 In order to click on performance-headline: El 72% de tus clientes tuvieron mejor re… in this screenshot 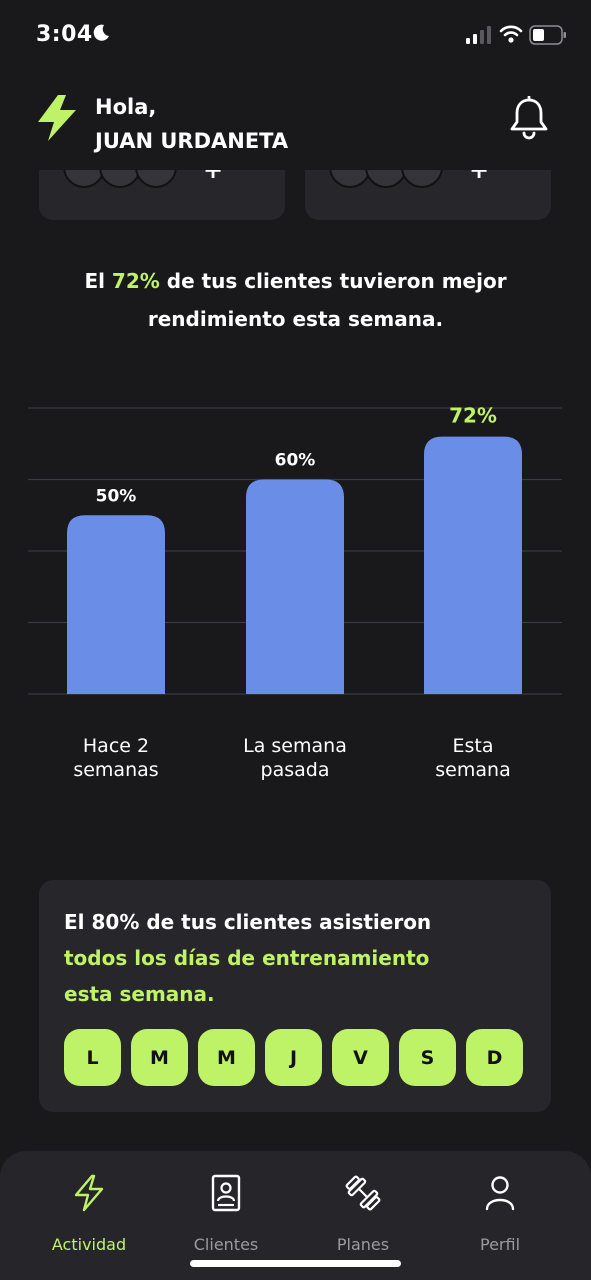, I will do `click(295, 300)`.